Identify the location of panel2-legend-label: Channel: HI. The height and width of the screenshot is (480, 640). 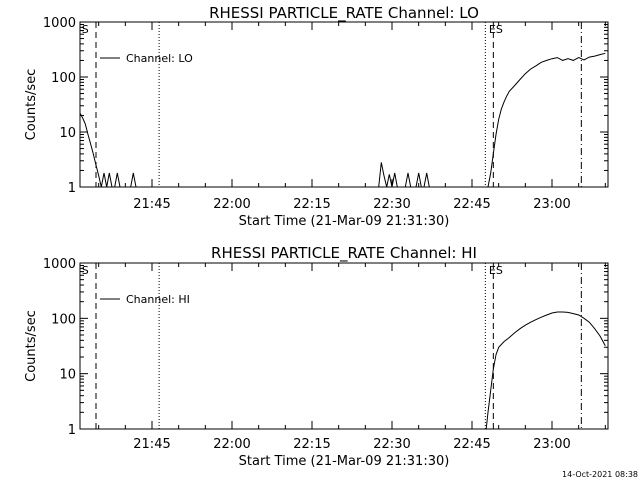
(158, 299).